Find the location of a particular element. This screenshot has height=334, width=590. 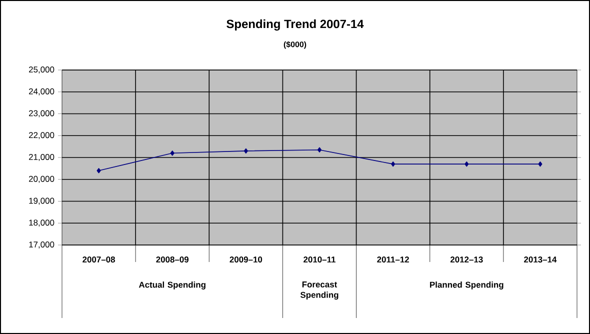

y-tick-label: 19,000 is located at coordinates (41, 201).